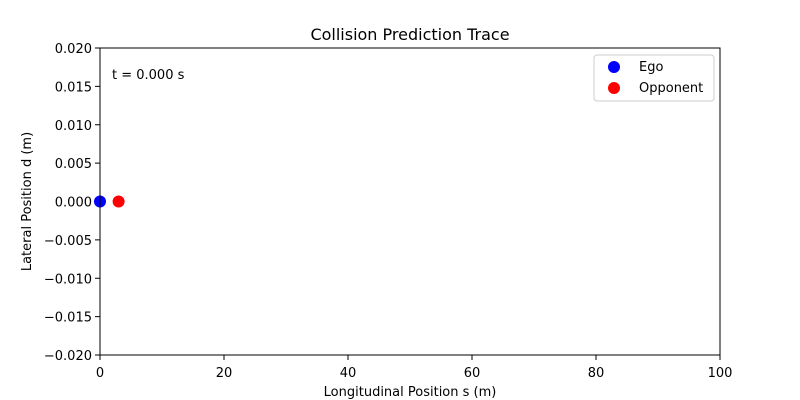  I want to click on y-tick-label: −0.020, so click(68, 356).